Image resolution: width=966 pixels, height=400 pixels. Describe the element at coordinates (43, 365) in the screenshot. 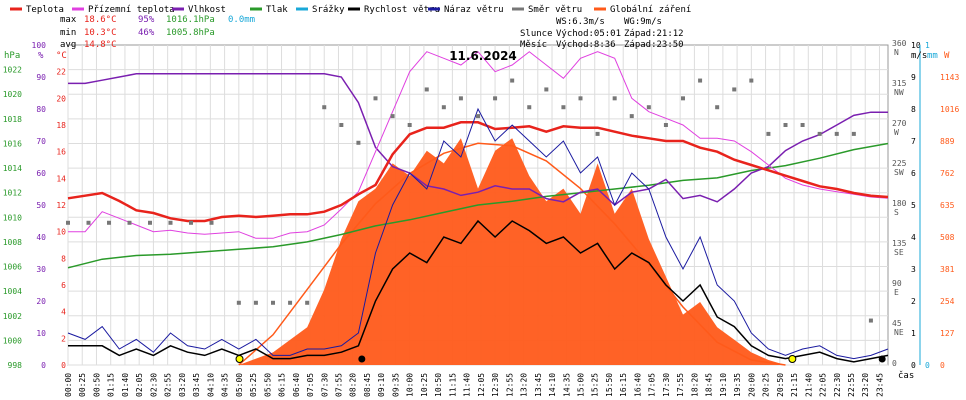

I see `pct-axis-tick: 0` at that location.